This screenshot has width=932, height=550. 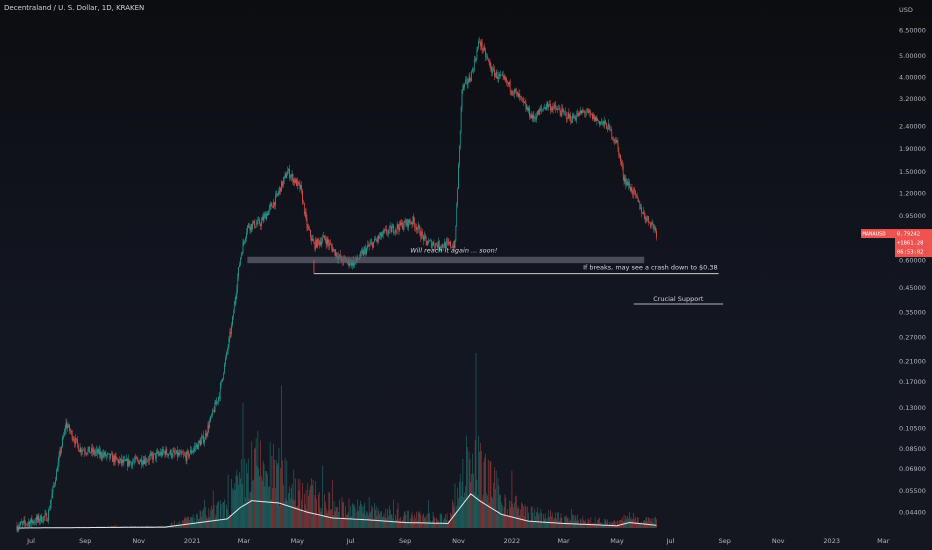 I want to click on time-axis-tick: Nov, so click(x=138, y=541).